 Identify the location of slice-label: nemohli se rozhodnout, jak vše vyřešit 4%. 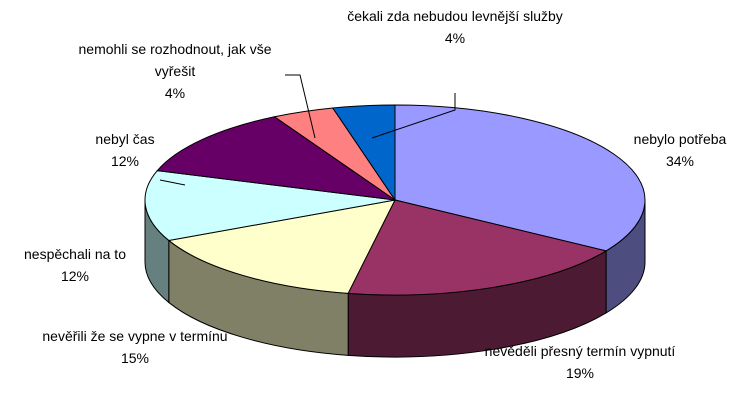
(175, 71).